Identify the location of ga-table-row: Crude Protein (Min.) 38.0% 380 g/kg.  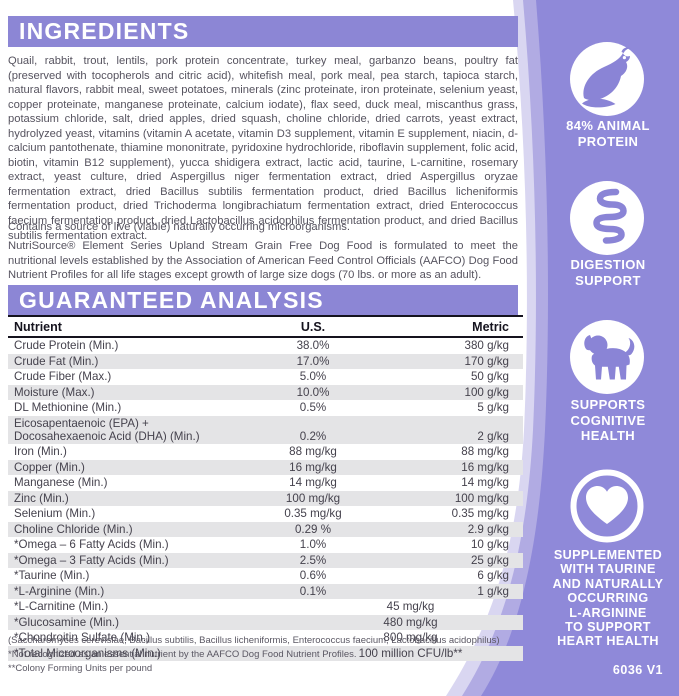
(265, 346).